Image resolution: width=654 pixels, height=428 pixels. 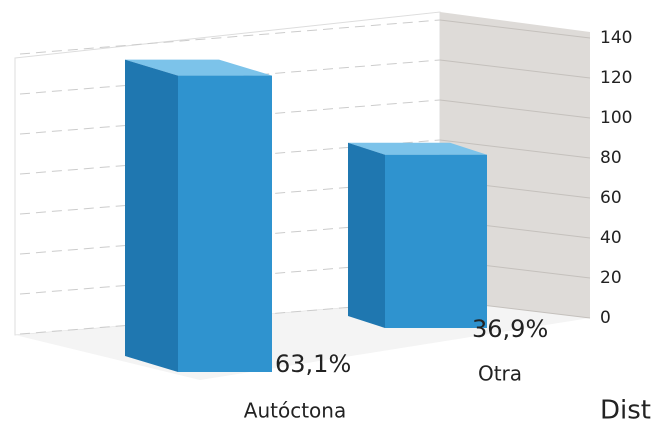 What do you see at coordinates (295, 411) in the screenshot?
I see `x-tick-label: Autóctona` at bounding box center [295, 411].